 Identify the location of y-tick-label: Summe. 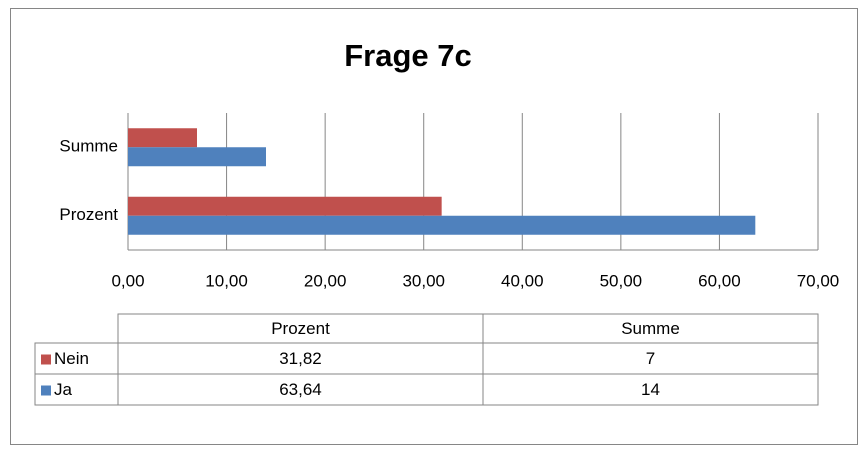
(88, 146).